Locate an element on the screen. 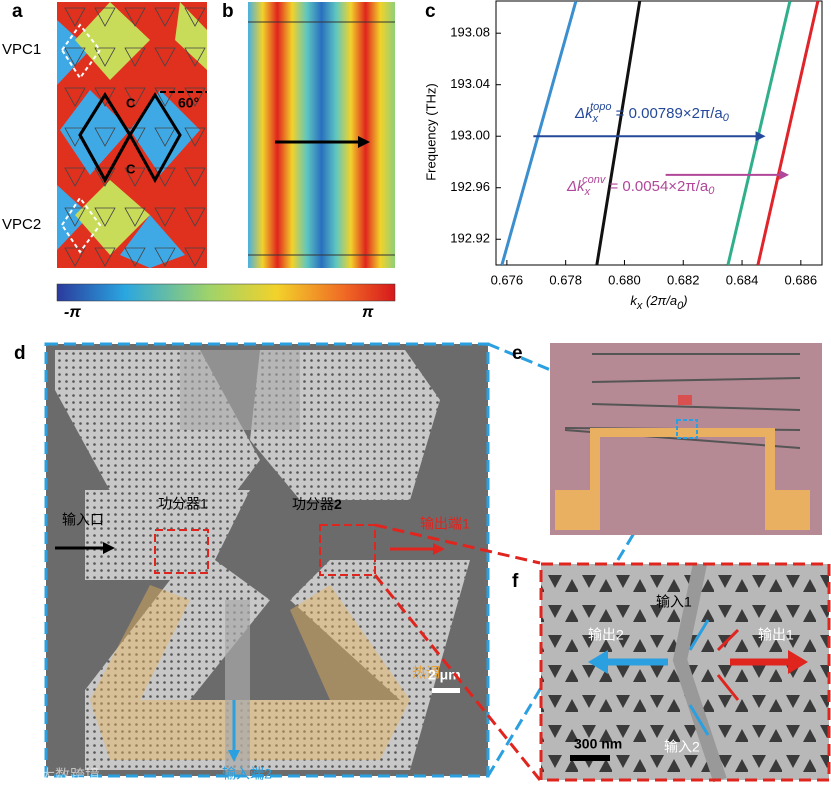  label: 输入2 is located at coordinates (682, 747).